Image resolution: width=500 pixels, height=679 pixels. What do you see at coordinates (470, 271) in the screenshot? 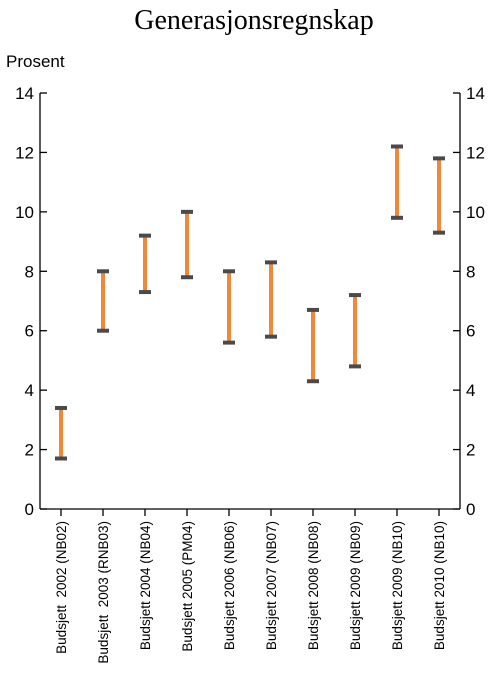
I see `right-y-tick-label: 8` at bounding box center [470, 271].